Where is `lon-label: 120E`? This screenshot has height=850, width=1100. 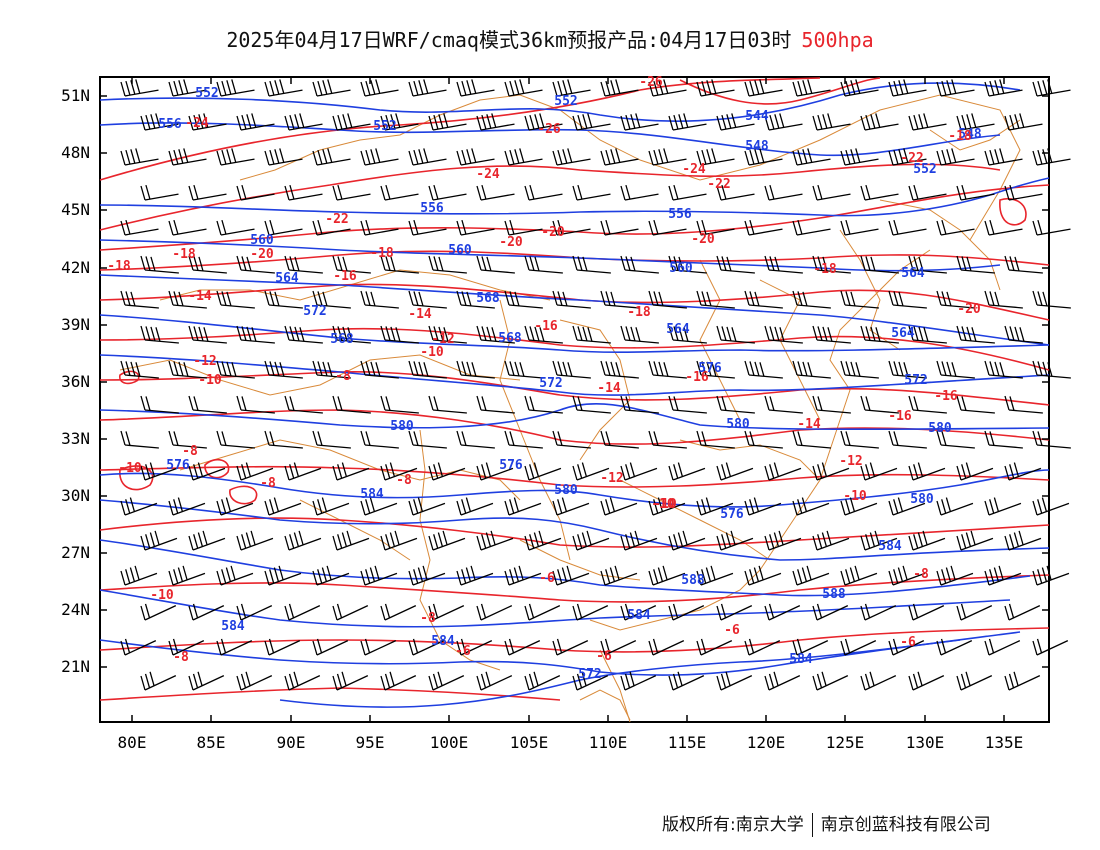
lon-label: 120E is located at coordinates (766, 742).